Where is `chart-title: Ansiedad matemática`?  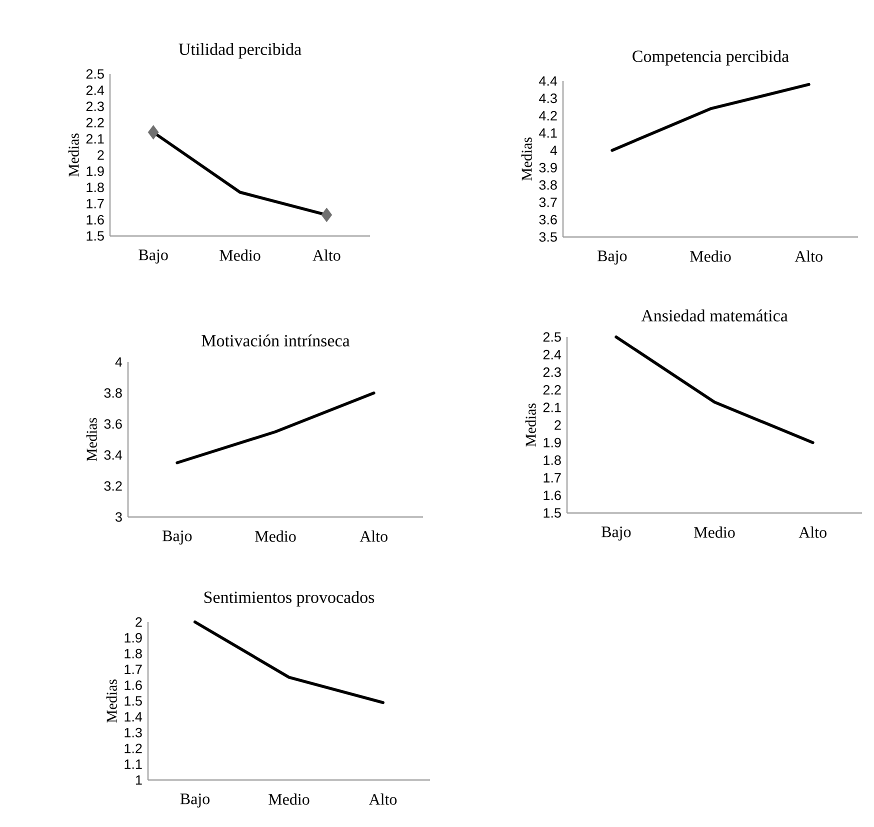 chart-title: Ansiedad matemática is located at coordinates (714, 315).